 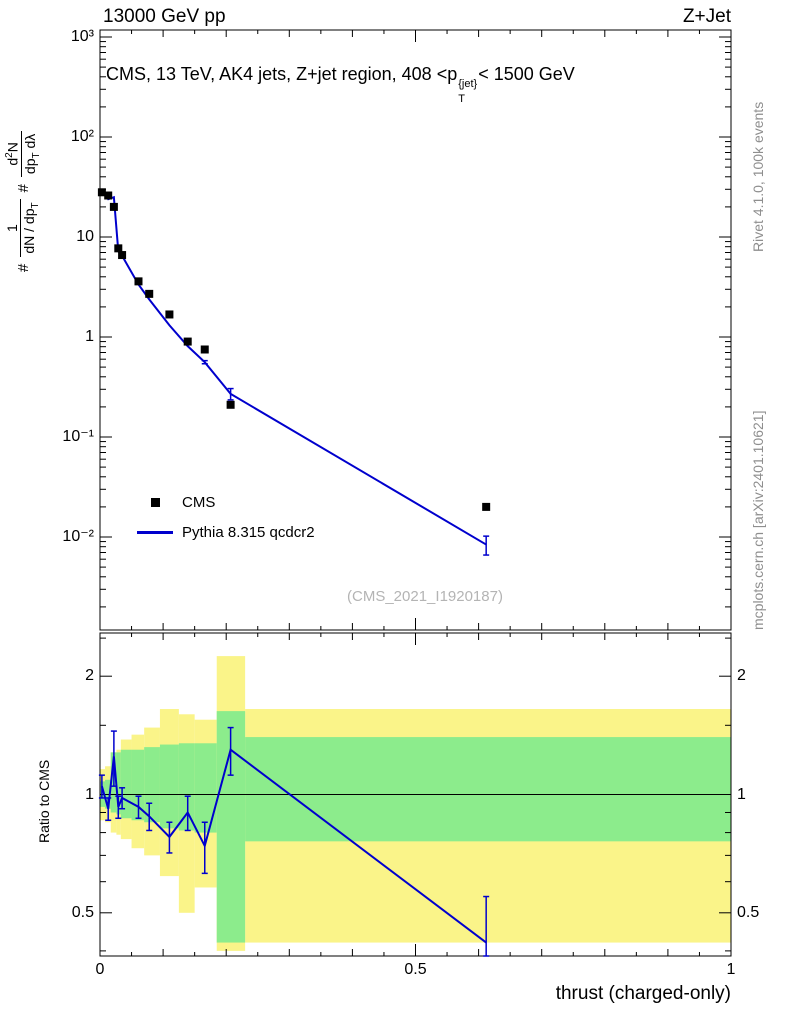 What do you see at coordinates (78, 536) in the screenshot?
I see `main-y-tick-label: 10⁻²` at bounding box center [78, 536].